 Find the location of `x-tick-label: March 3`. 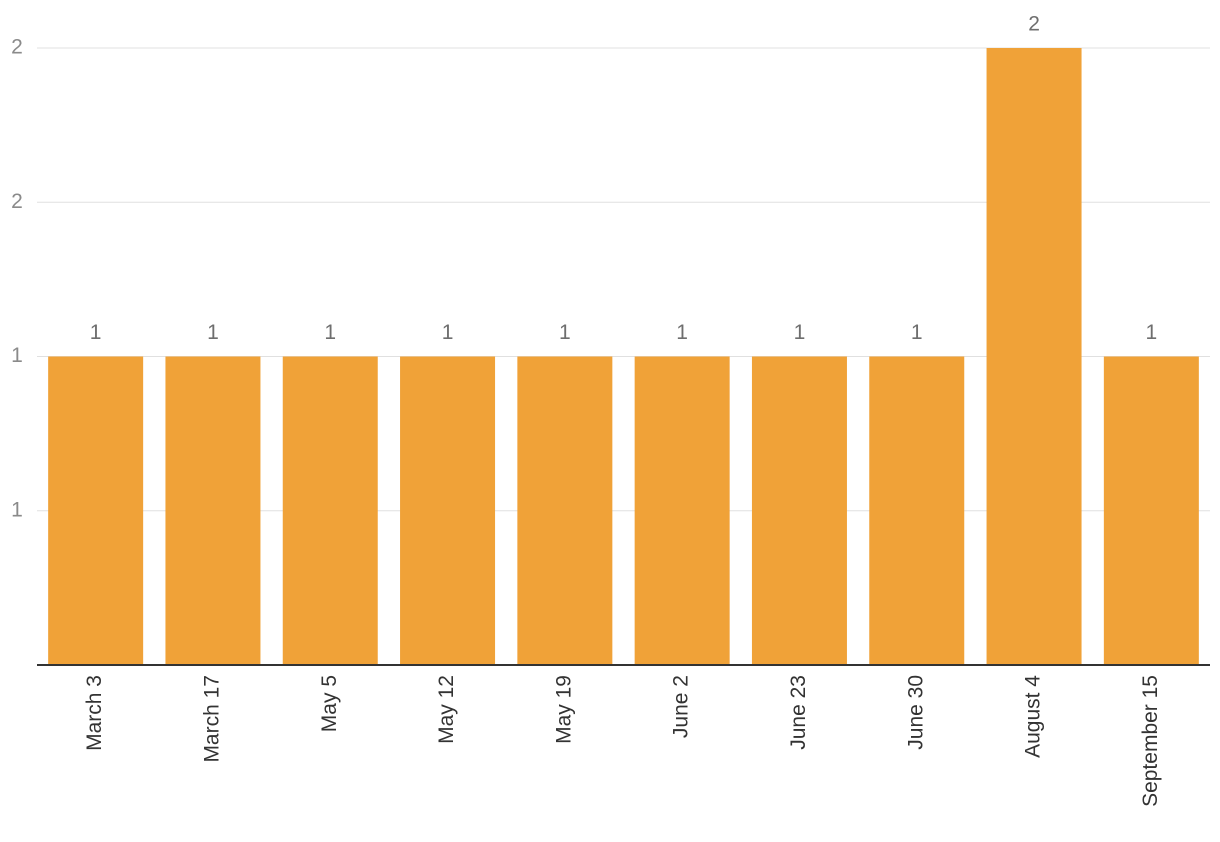

x-tick-label: March 3 is located at coordinates (94, 713).